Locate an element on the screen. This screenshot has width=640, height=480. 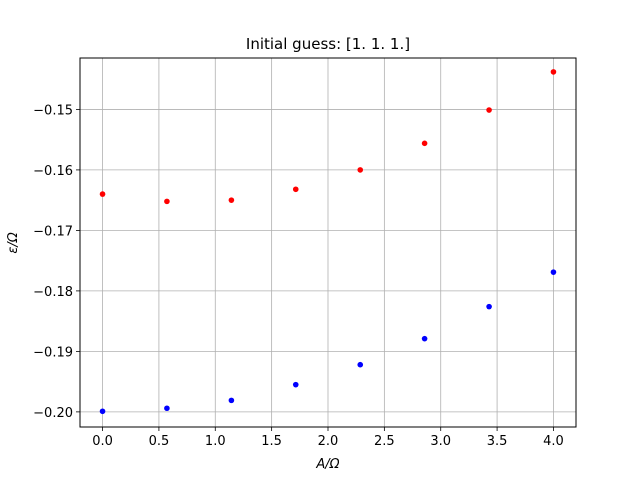
x-tick-label: 1.5 is located at coordinates (271, 441).